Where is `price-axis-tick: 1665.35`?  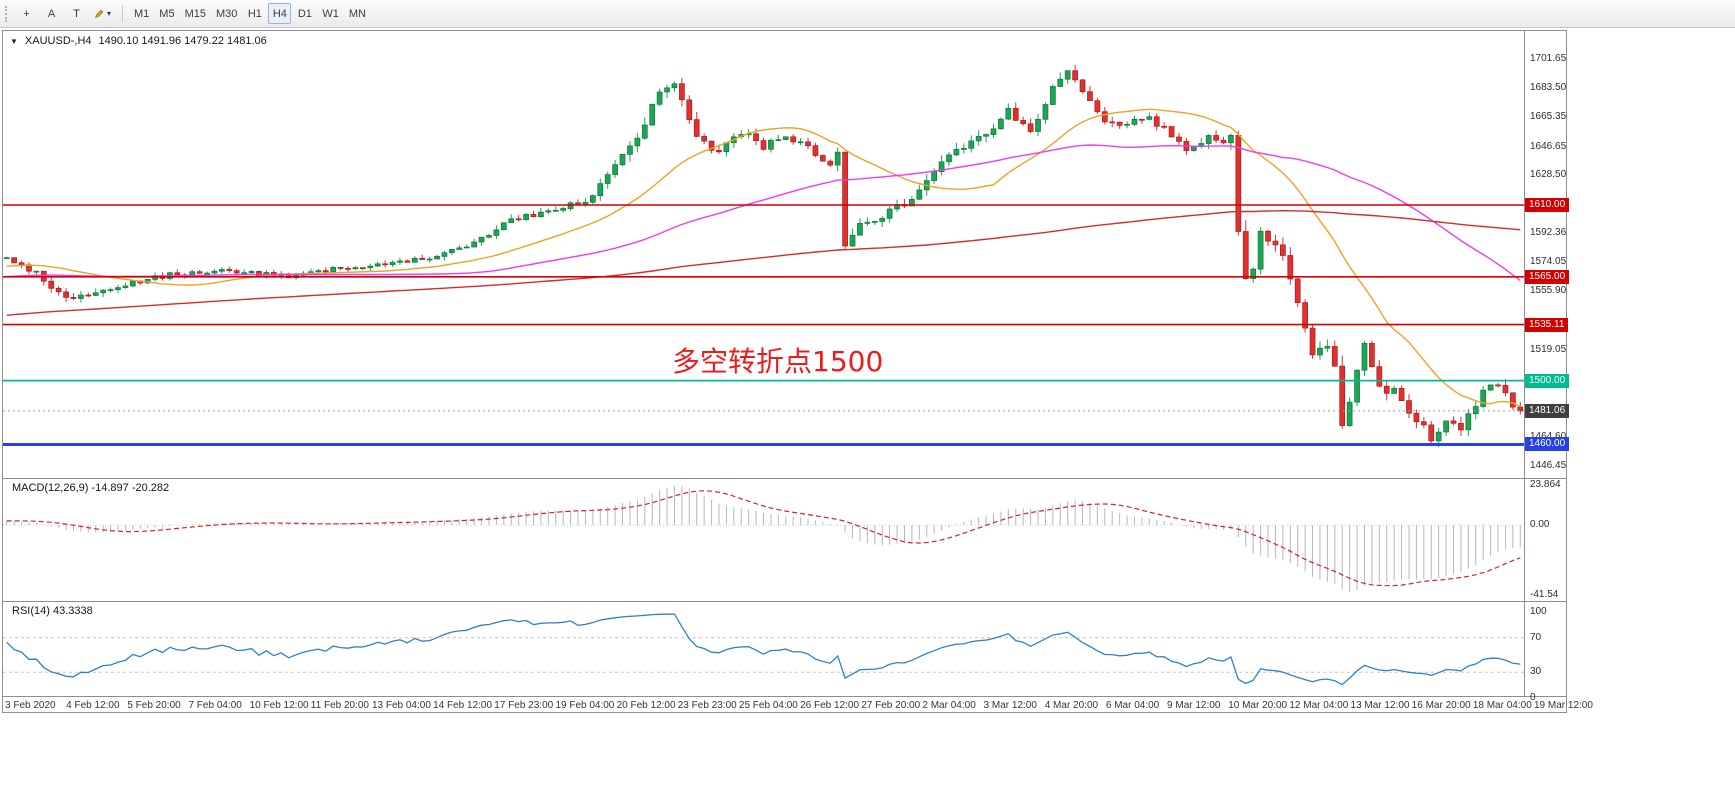
price-axis-tick: 1665.35 is located at coordinates (1548, 116).